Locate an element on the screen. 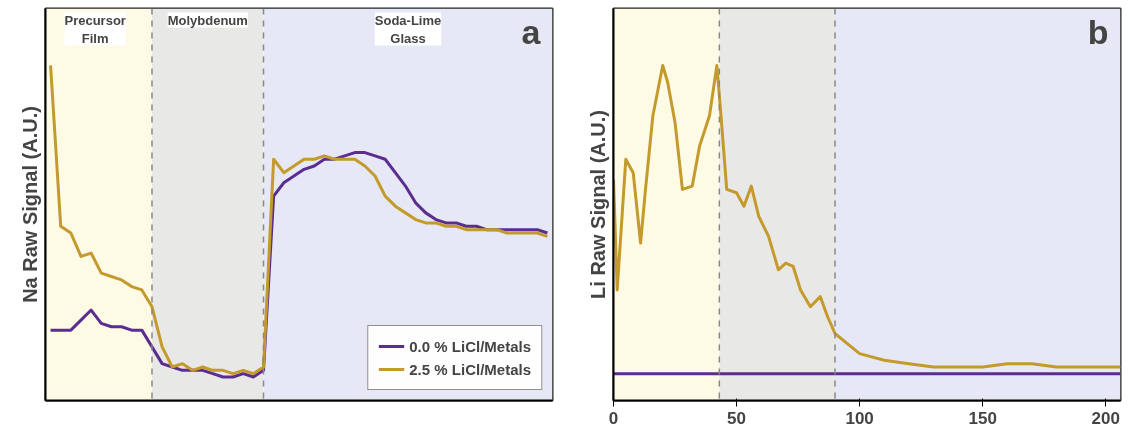 The height and width of the screenshot is (448, 1132). x-tick-label: 50 is located at coordinates (737, 418).